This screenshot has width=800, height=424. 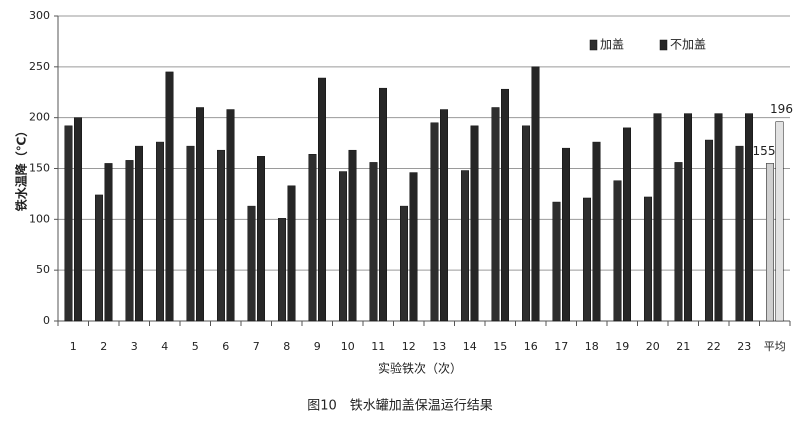 I want to click on x-tick-label: 18, so click(x=592, y=346).